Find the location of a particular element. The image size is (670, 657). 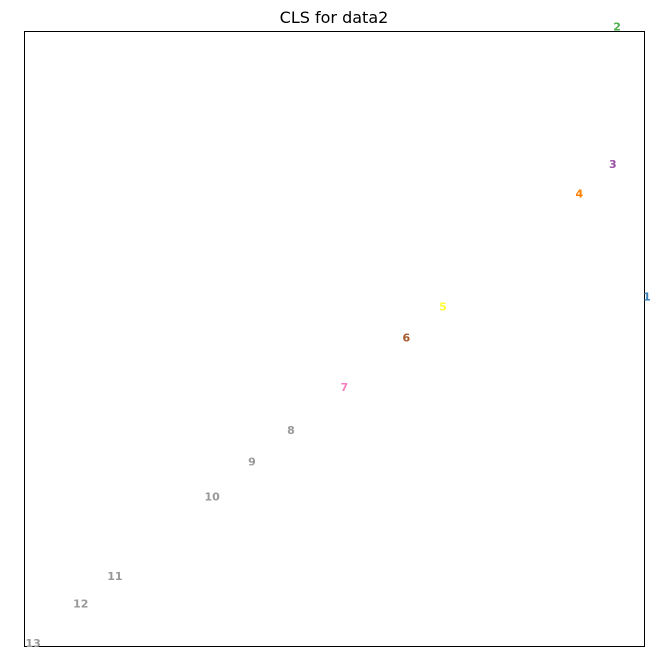

point-label-11: 11 is located at coordinates (114, 576).